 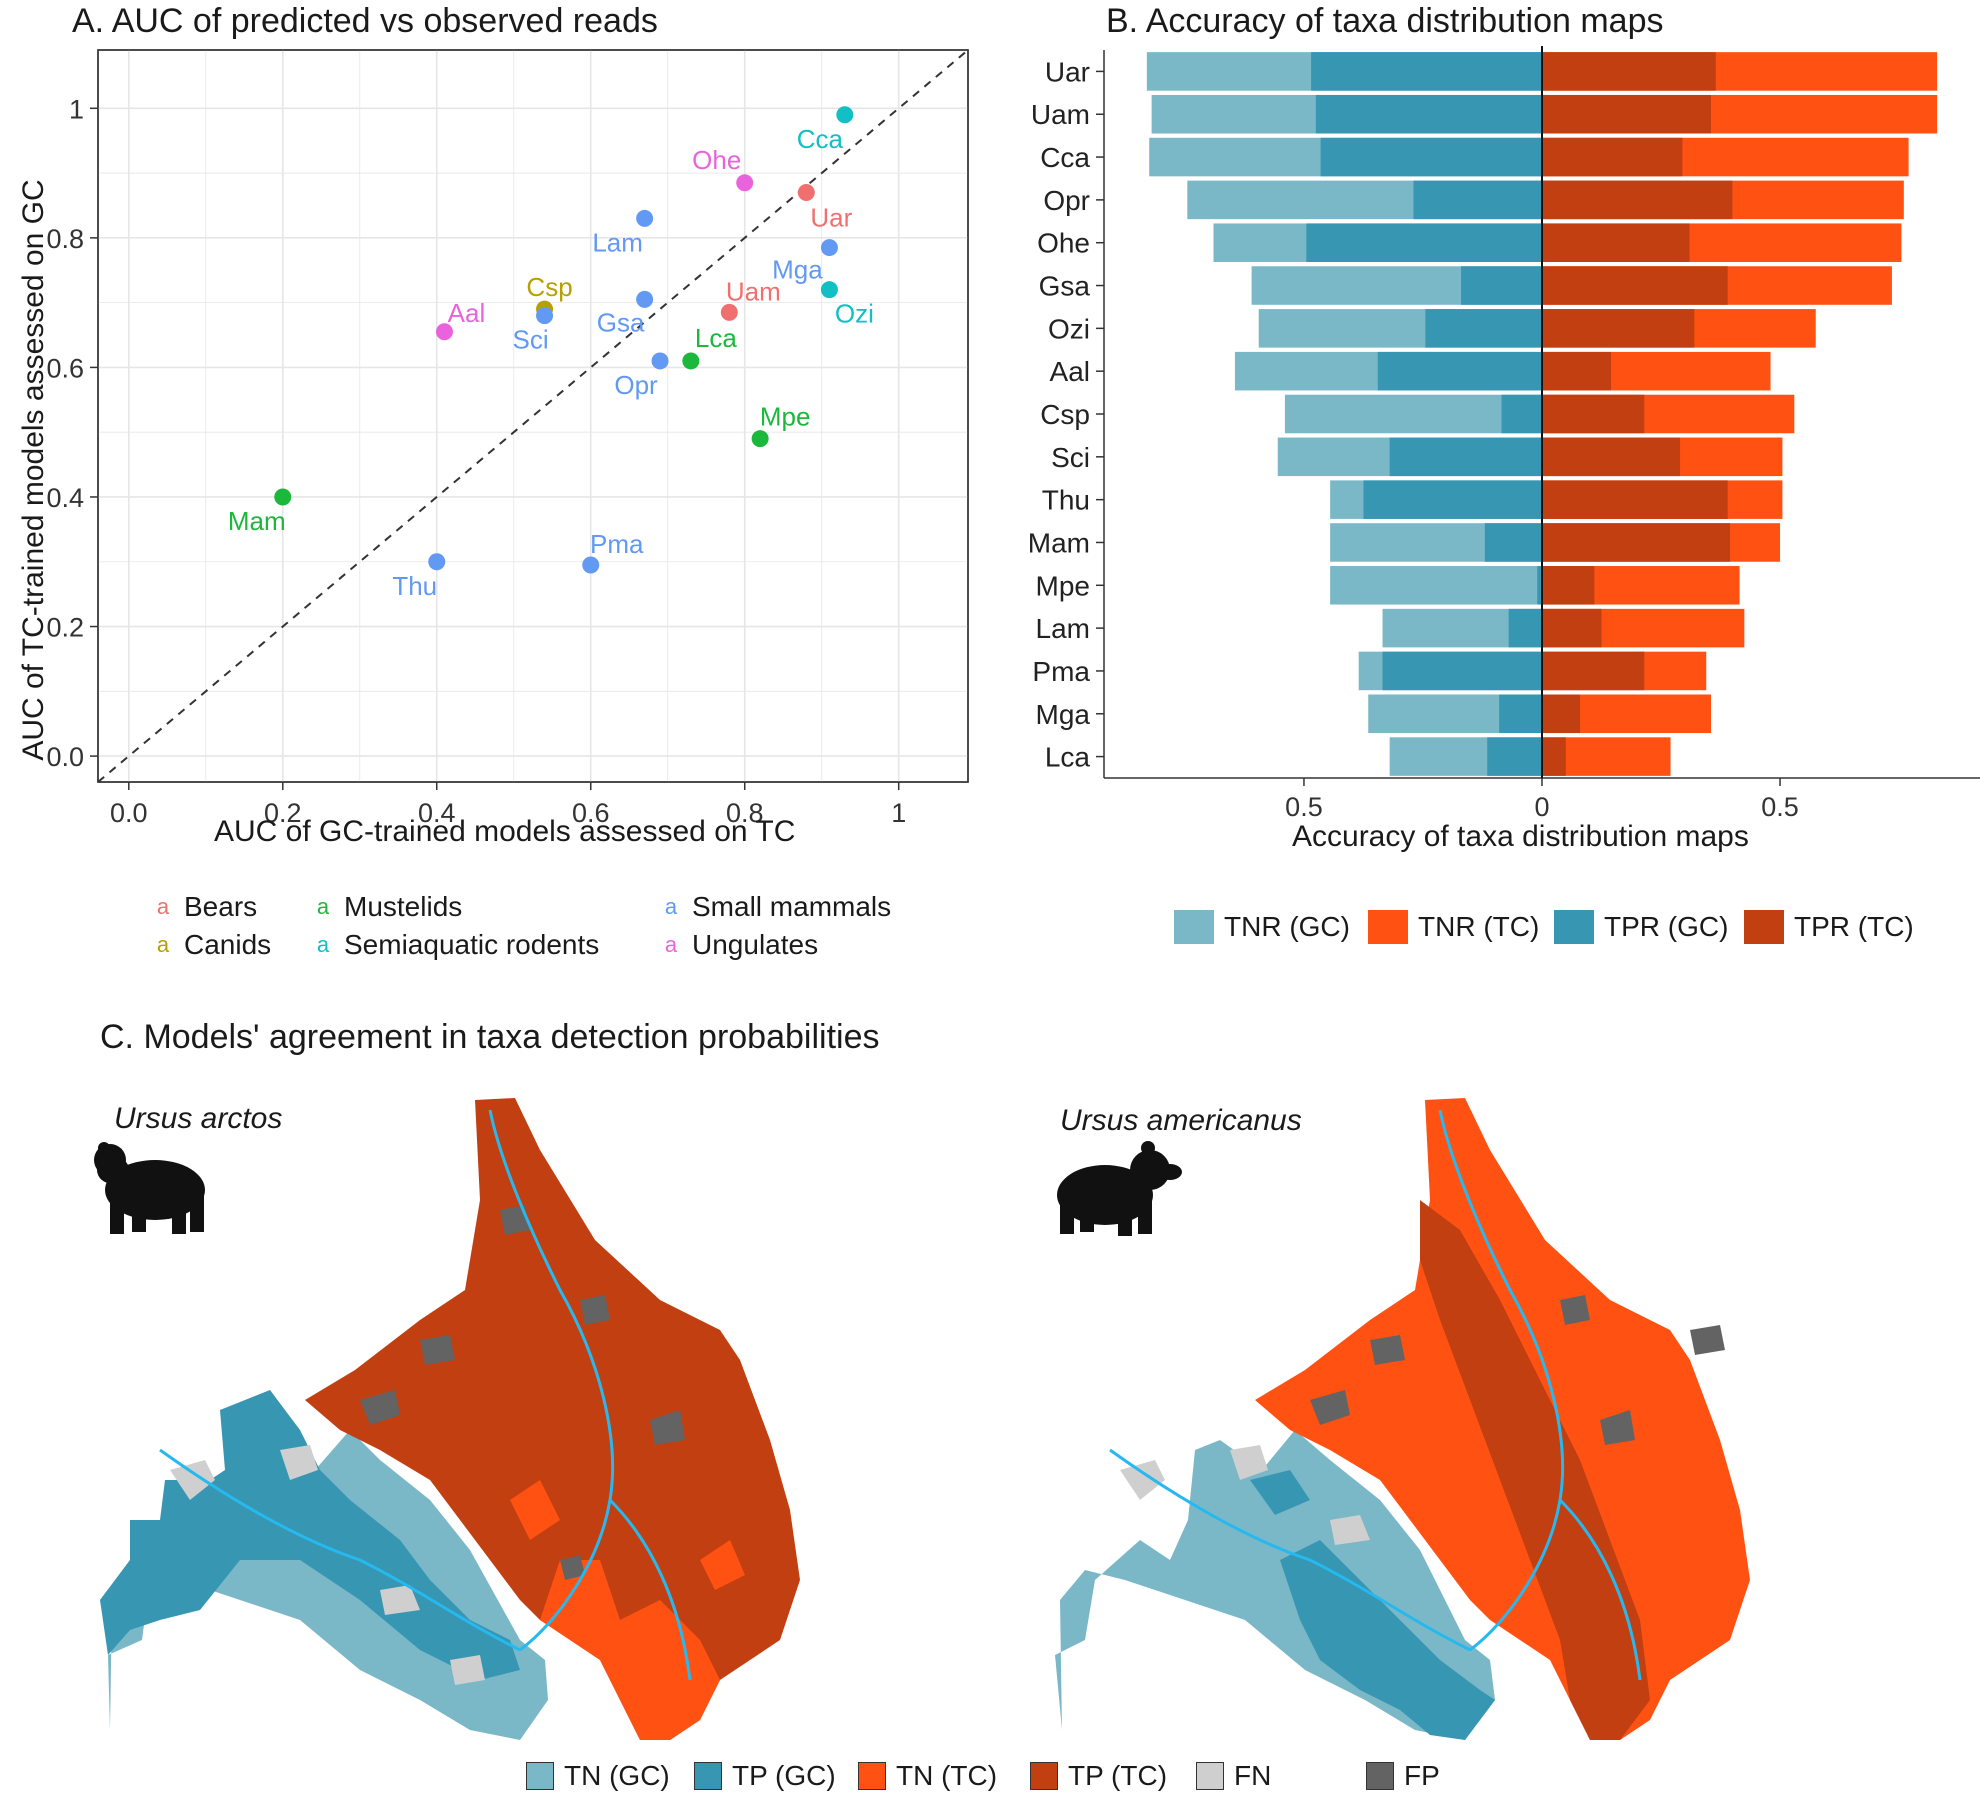 I want to click on bar-tnr-tc-sci, so click(x=1662, y=457).